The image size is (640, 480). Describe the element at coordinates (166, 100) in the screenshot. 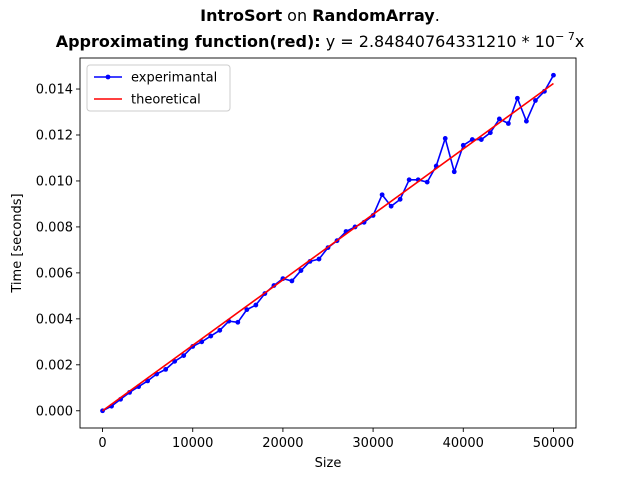

I see `legend-label-1: theoretical` at that location.